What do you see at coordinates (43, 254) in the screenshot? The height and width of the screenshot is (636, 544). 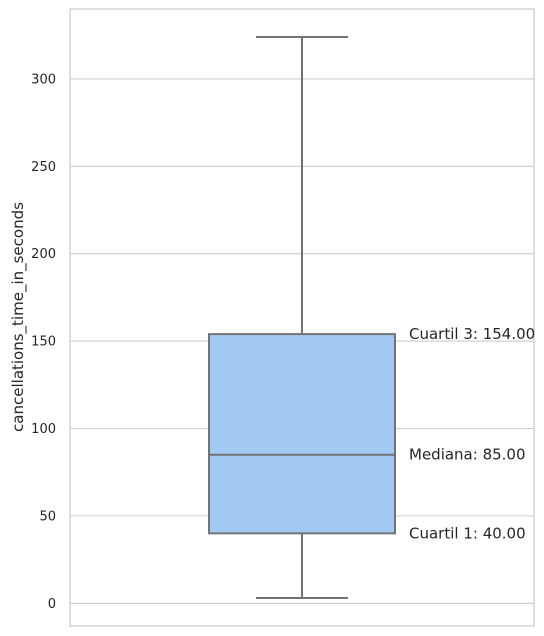 I see `y-tick-label: 200` at bounding box center [43, 254].